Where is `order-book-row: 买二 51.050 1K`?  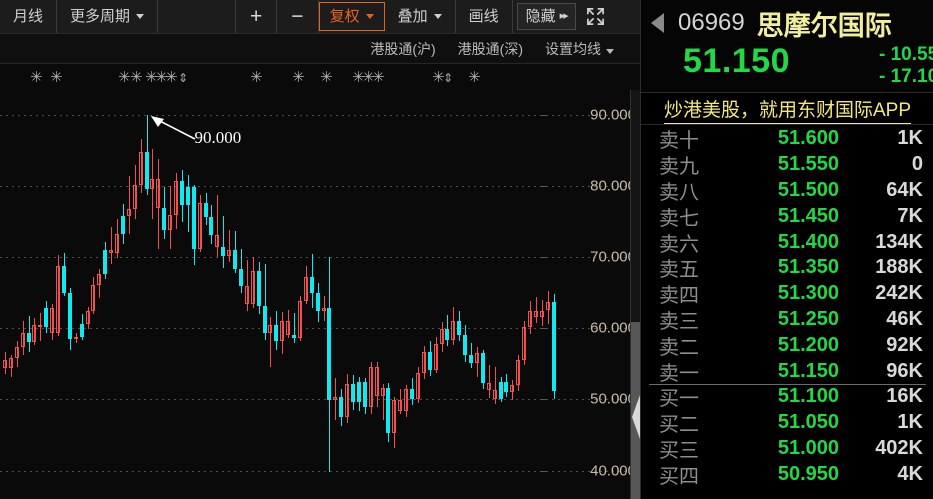 order-book-row: 买二 51.050 1K is located at coordinates (787, 423).